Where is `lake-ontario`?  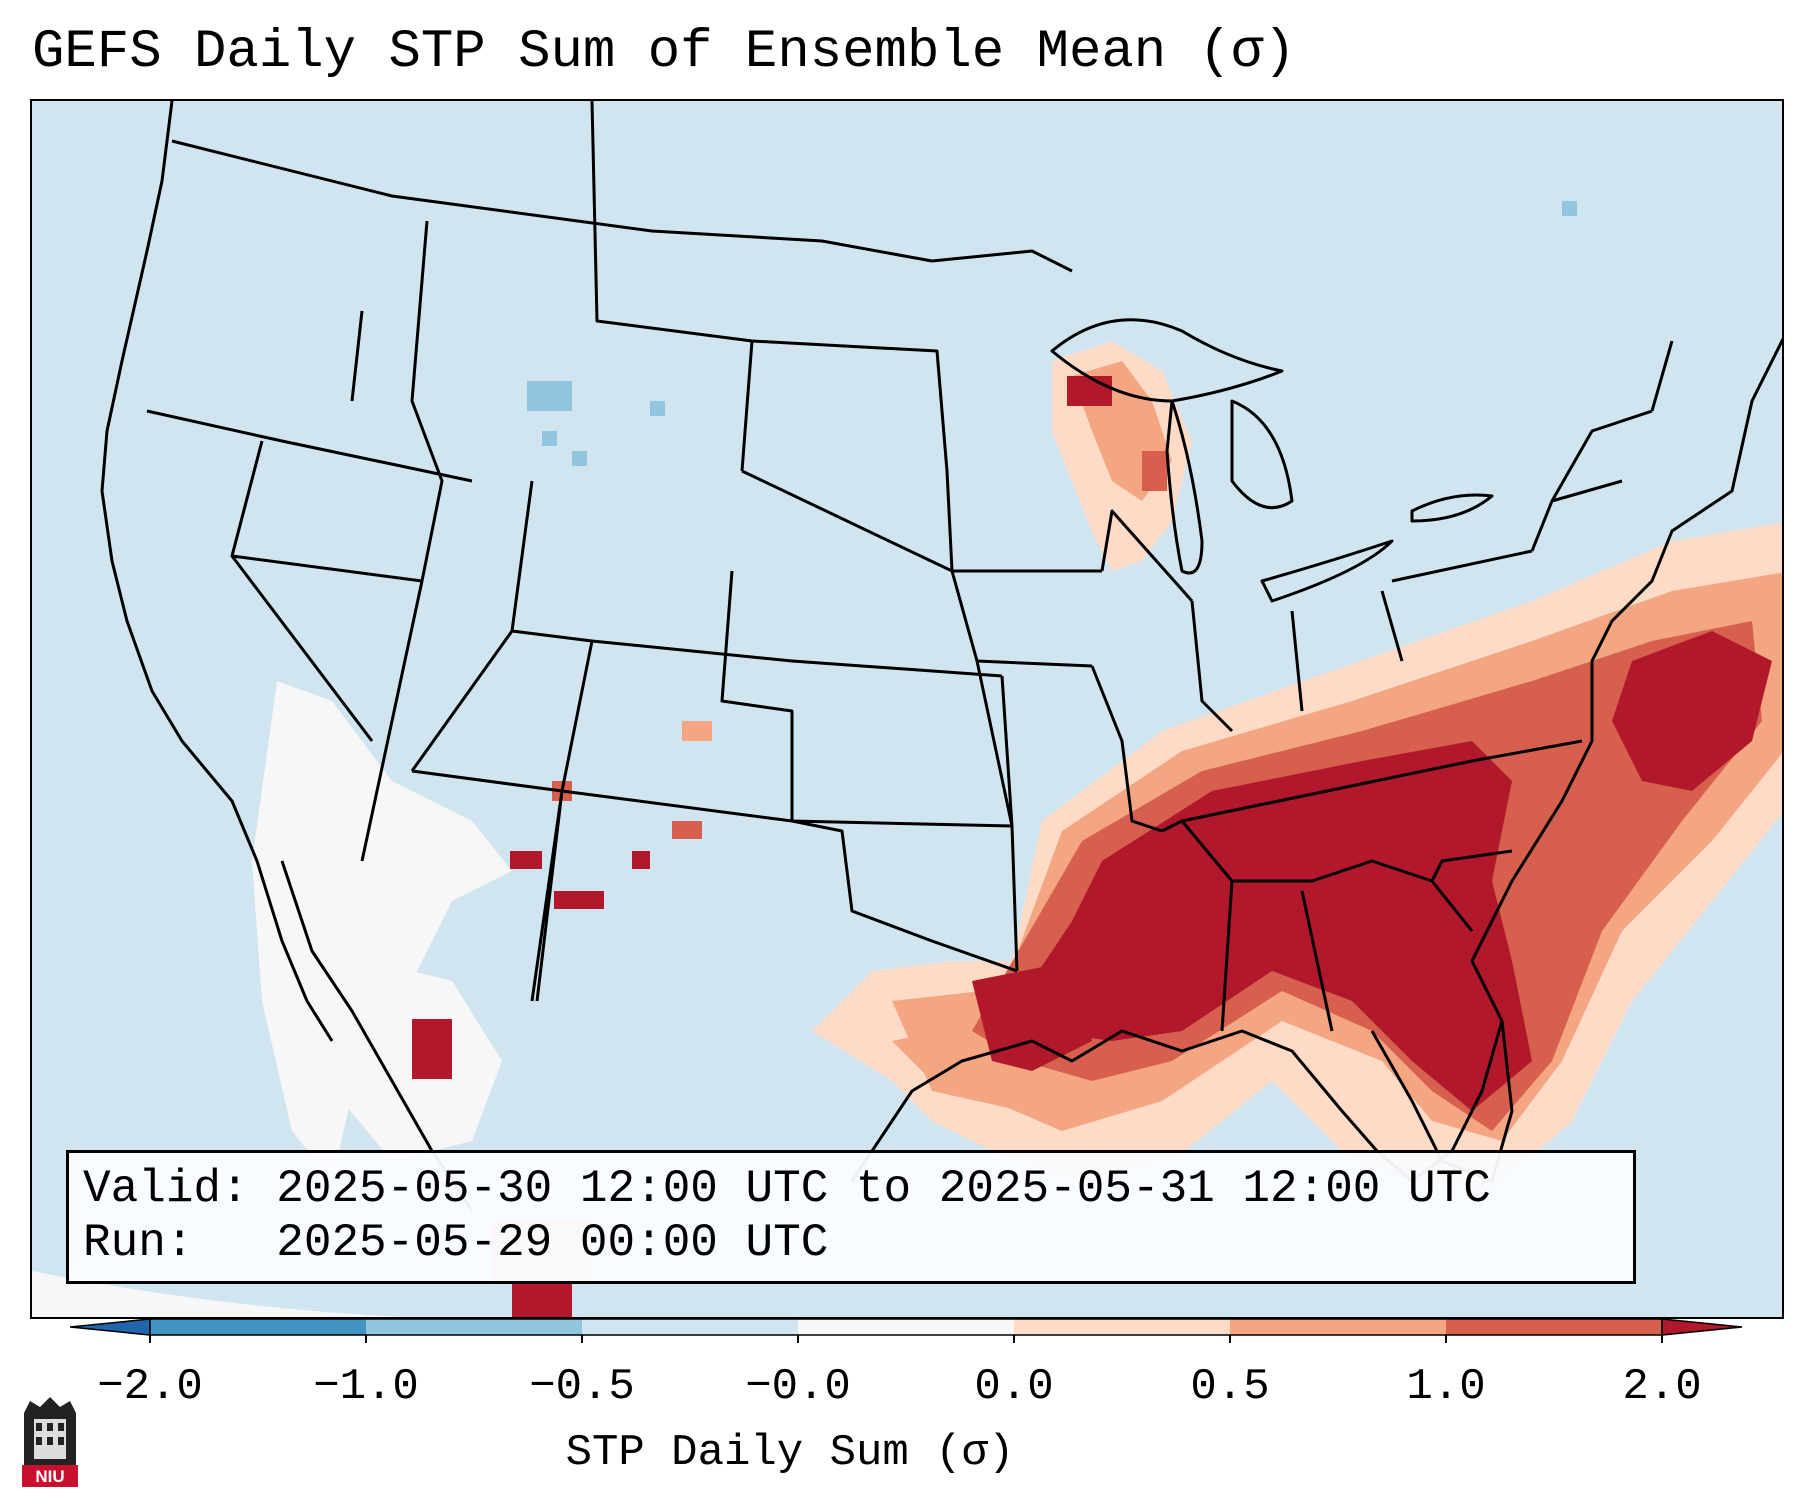
lake-ontario is located at coordinates (1452, 508).